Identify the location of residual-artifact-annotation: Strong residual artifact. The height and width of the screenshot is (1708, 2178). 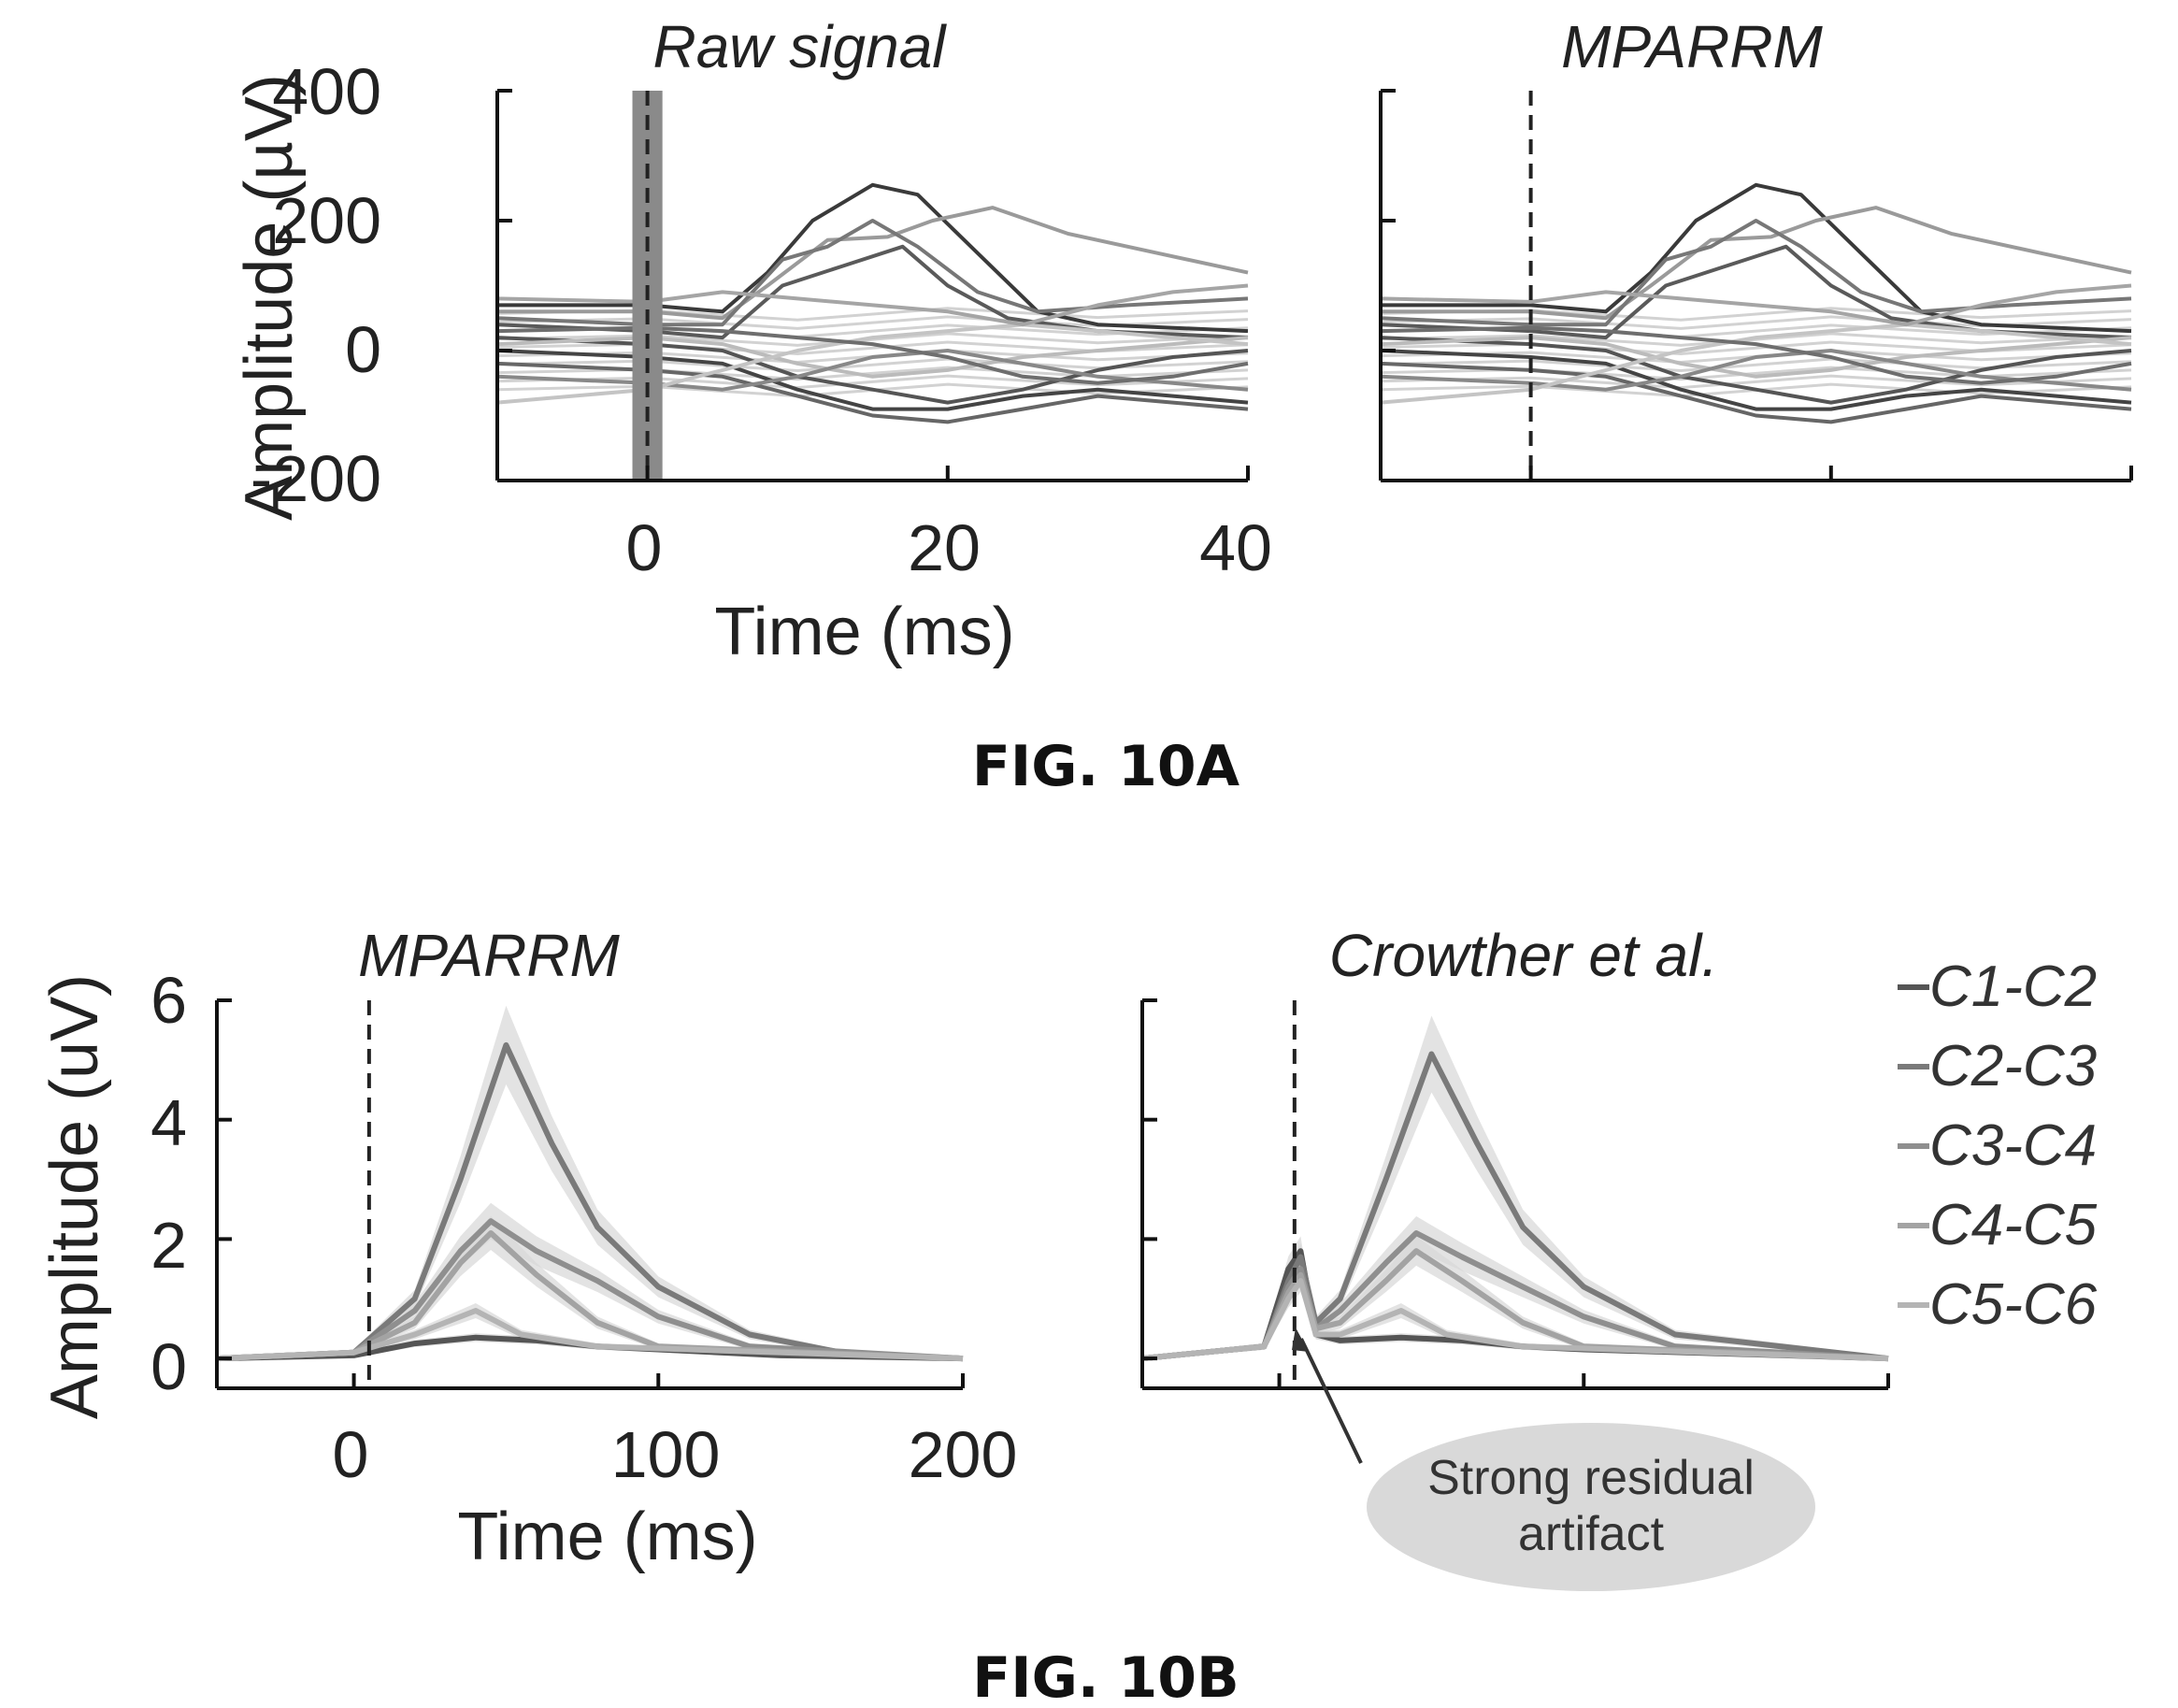
(1553, 1459).